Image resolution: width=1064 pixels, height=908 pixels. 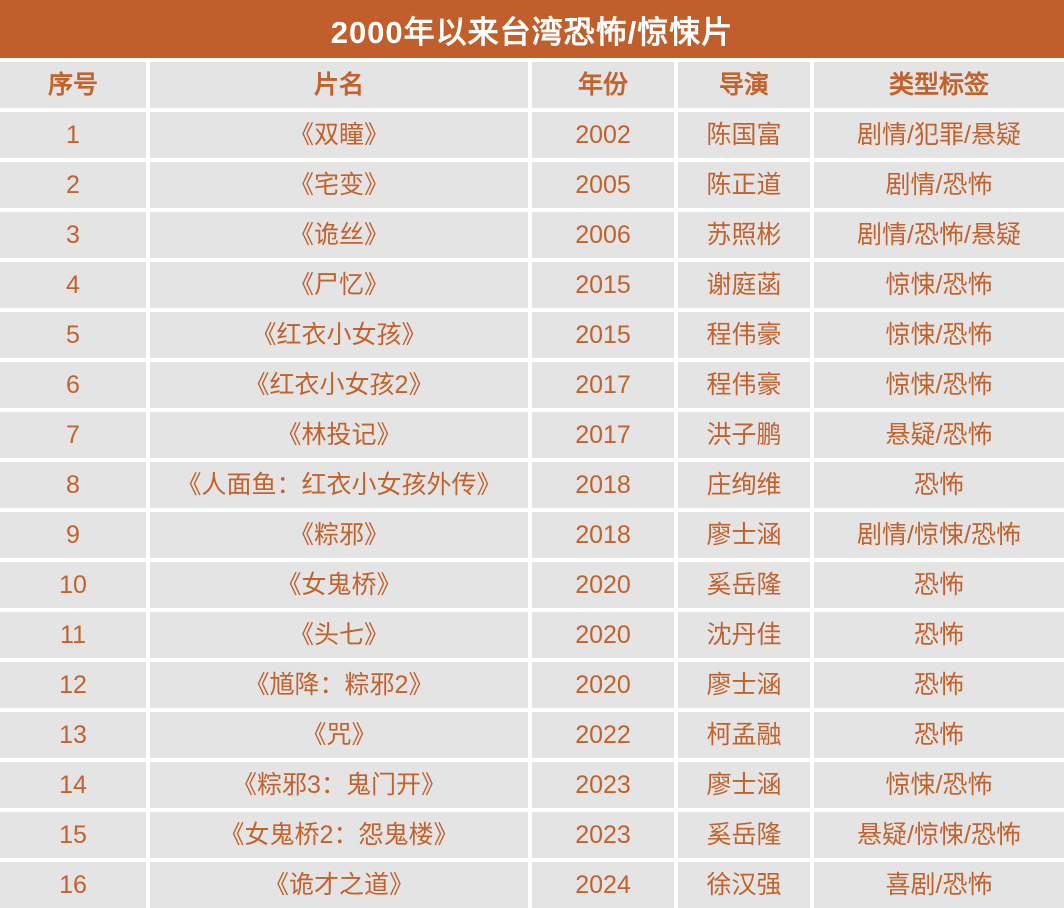 What do you see at coordinates (73, 385) in the screenshot?
I see `cell-index: 6` at bounding box center [73, 385].